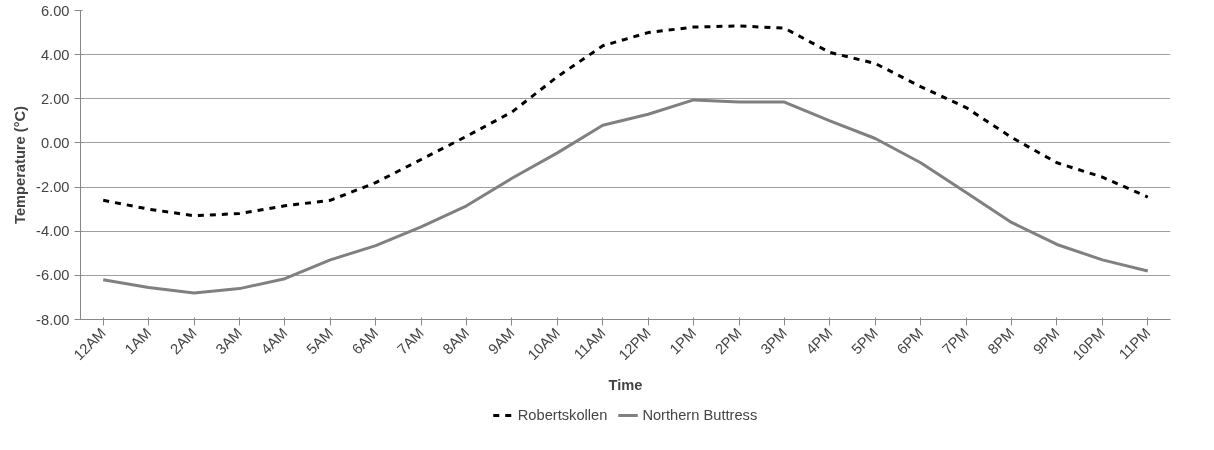  What do you see at coordinates (55, 54) in the screenshot?
I see `y-tick-label: 4.00` at bounding box center [55, 54].